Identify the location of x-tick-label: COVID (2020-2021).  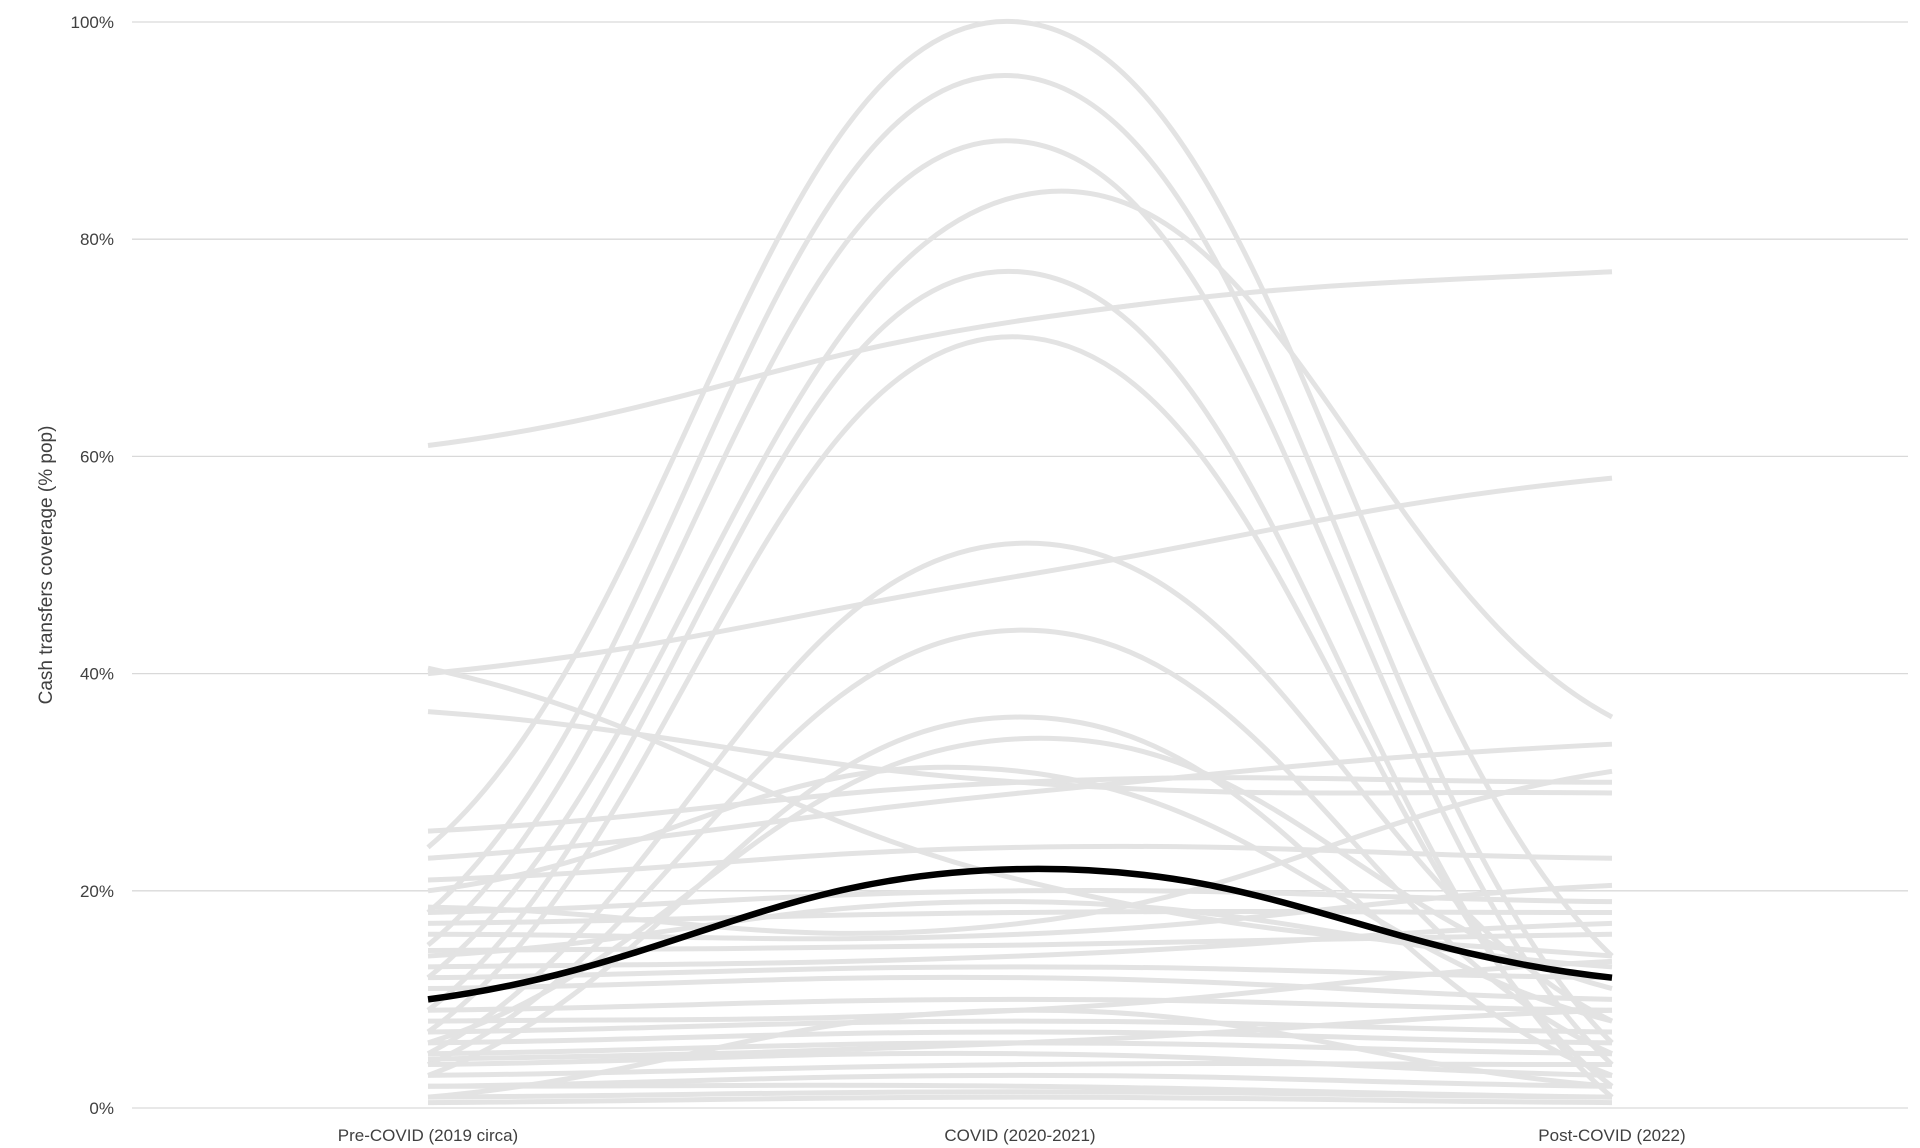
(1019, 1135).